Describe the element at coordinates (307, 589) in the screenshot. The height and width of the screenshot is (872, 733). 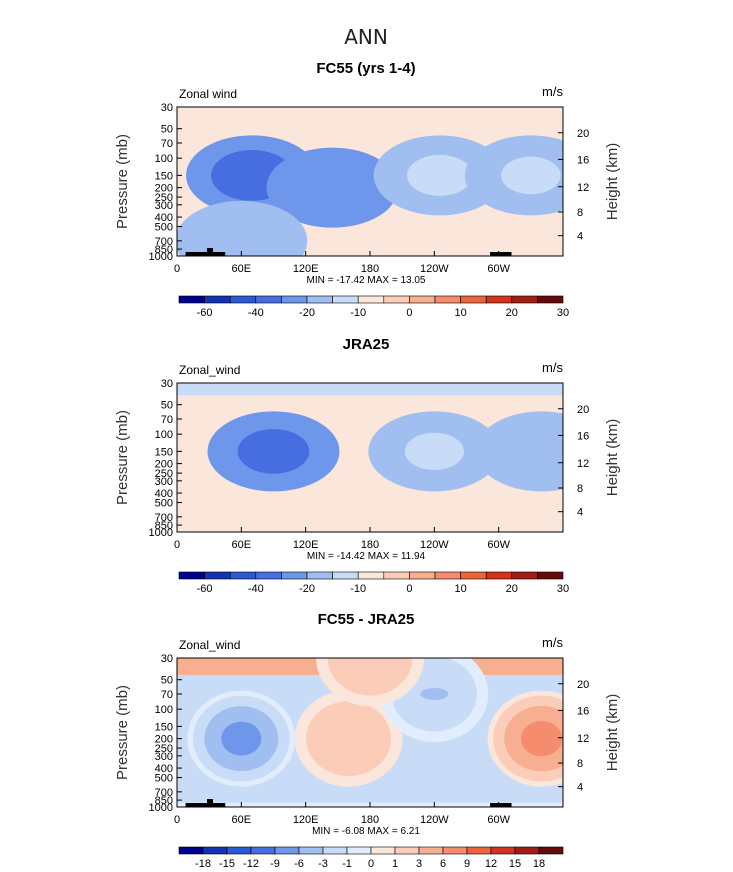
I see `colorbar-label: -20` at that location.